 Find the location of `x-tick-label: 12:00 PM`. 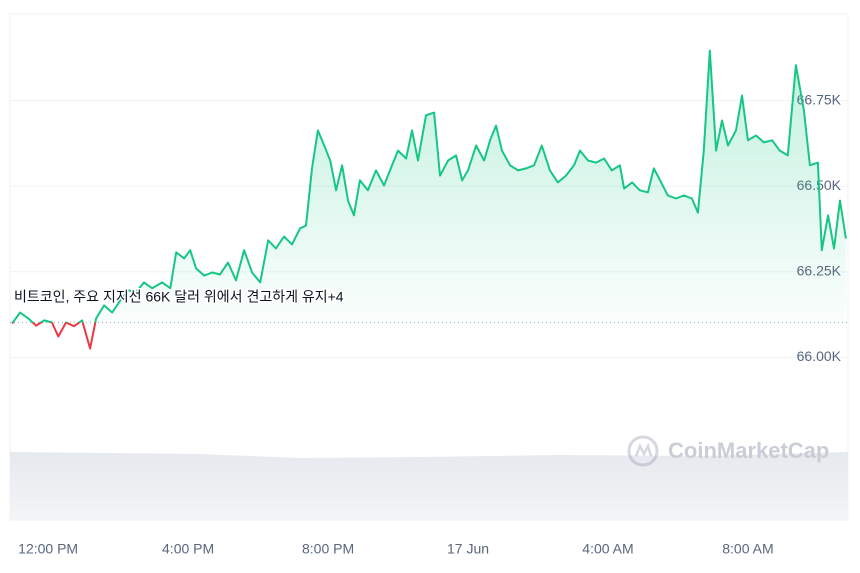

x-tick-label: 12:00 PM is located at coordinates (48, 549).